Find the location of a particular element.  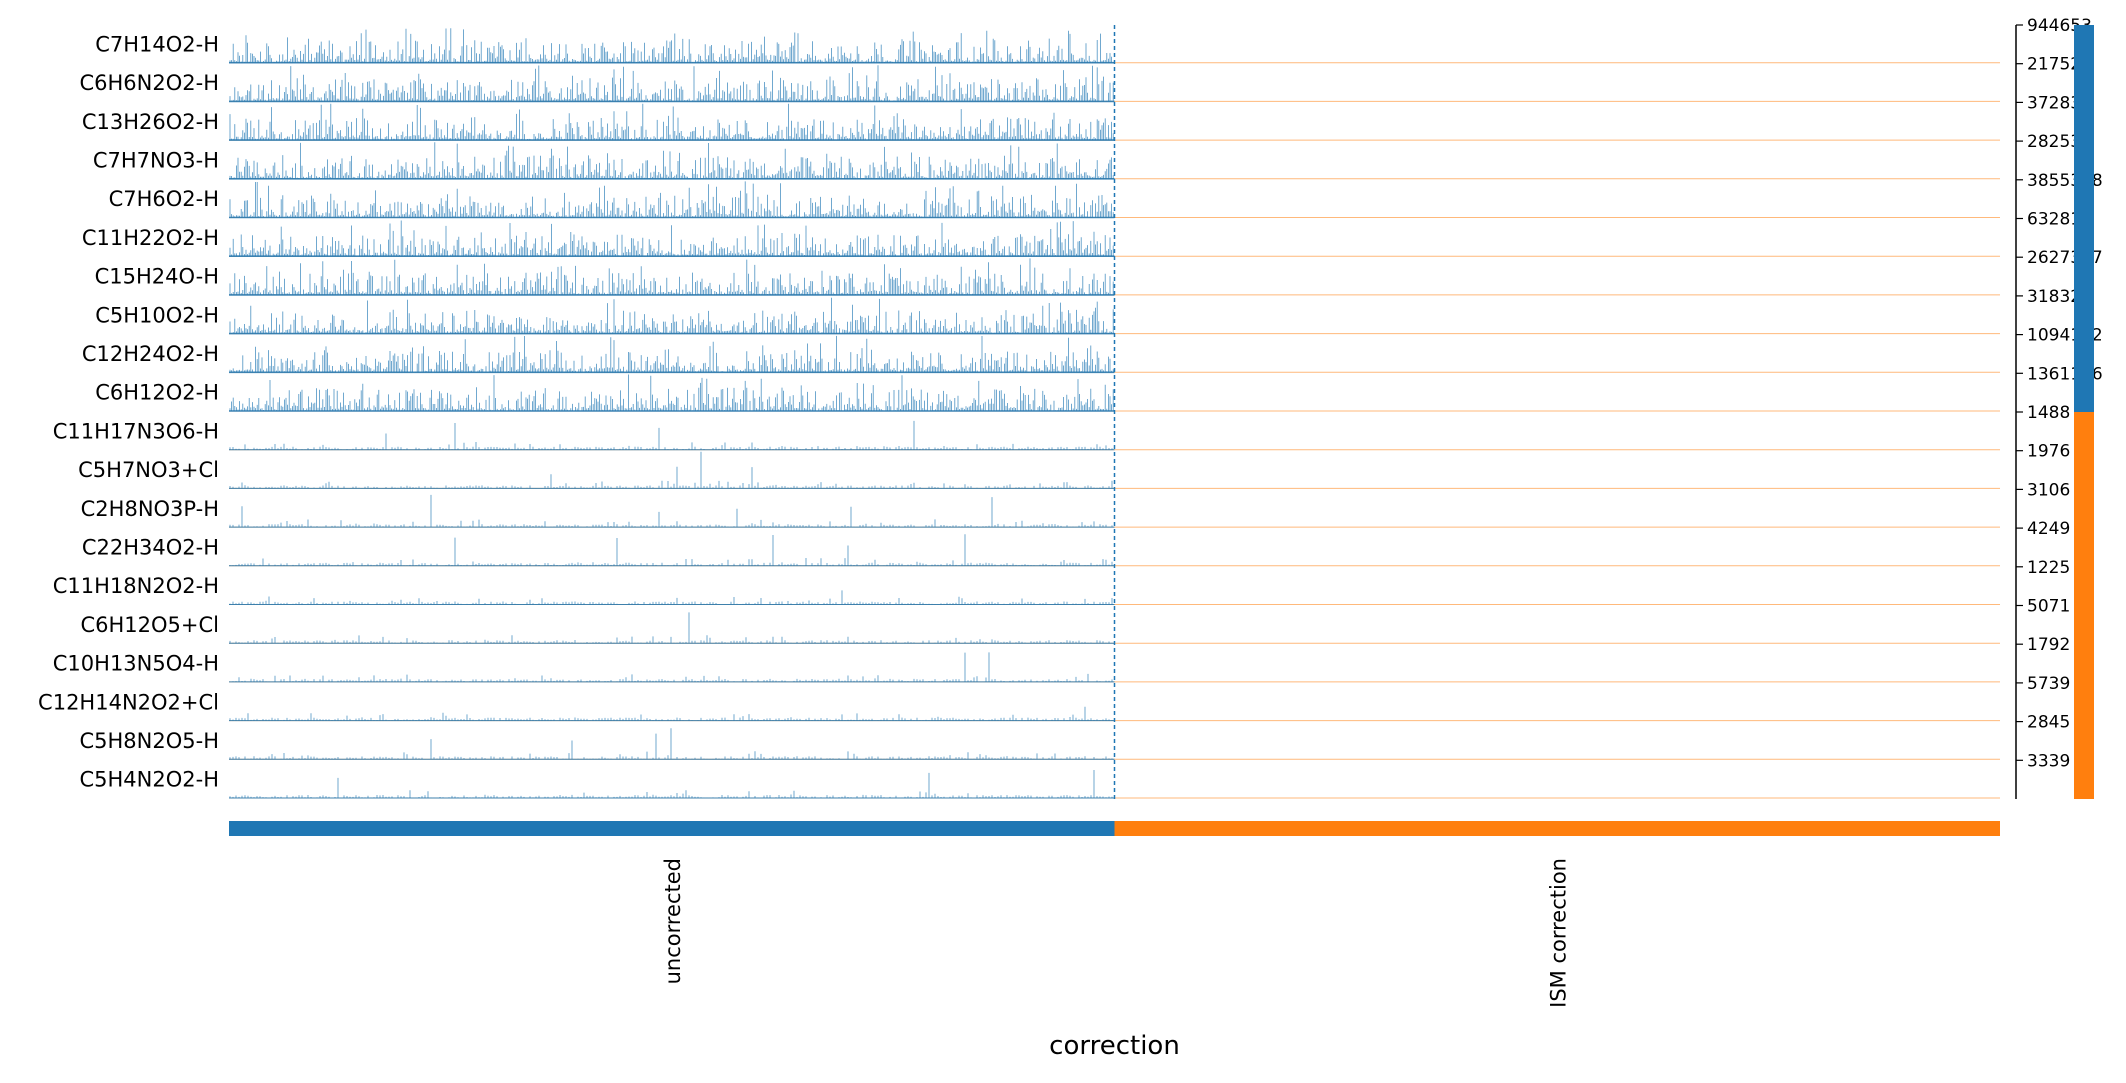

right-axis-tick-label: 1792 is located at coordinates (2048, 645).